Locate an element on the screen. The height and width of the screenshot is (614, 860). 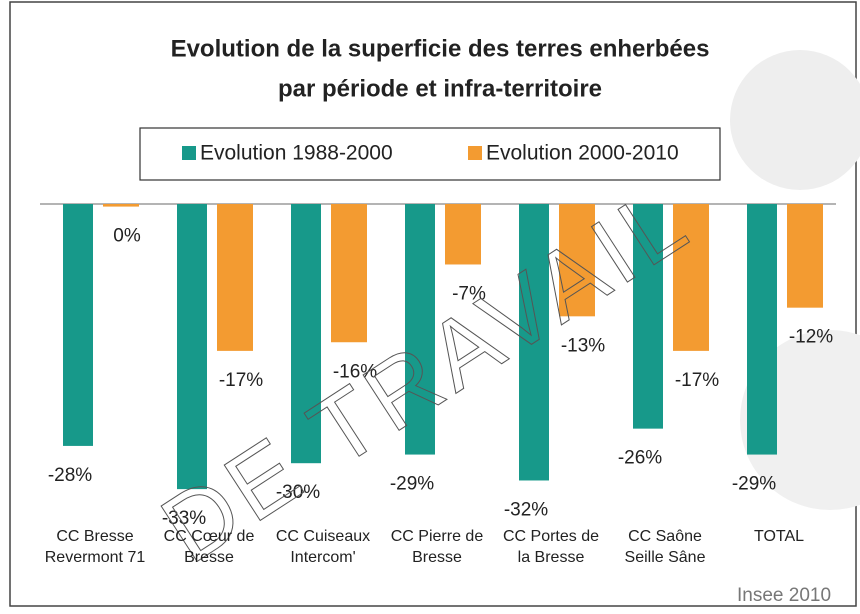
x-tick-label: CC Bresse Revermont 71 is located at coordinates (95, 547).